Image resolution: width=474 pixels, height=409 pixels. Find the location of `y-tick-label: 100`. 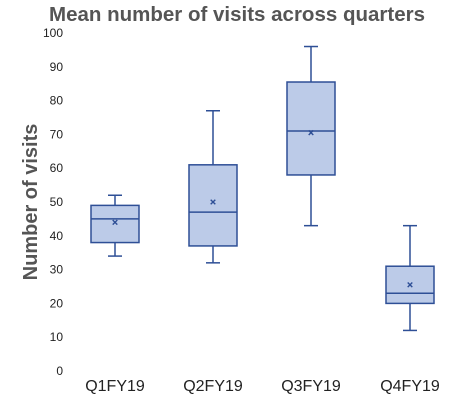

y-tick-label: 100 is located at coordinates (53, 33).